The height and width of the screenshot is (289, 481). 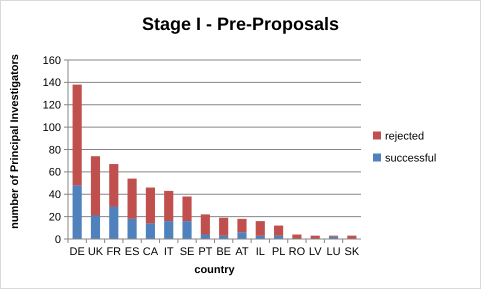 I want to click on x-tick-label: PT, so click(x=205, y=252).